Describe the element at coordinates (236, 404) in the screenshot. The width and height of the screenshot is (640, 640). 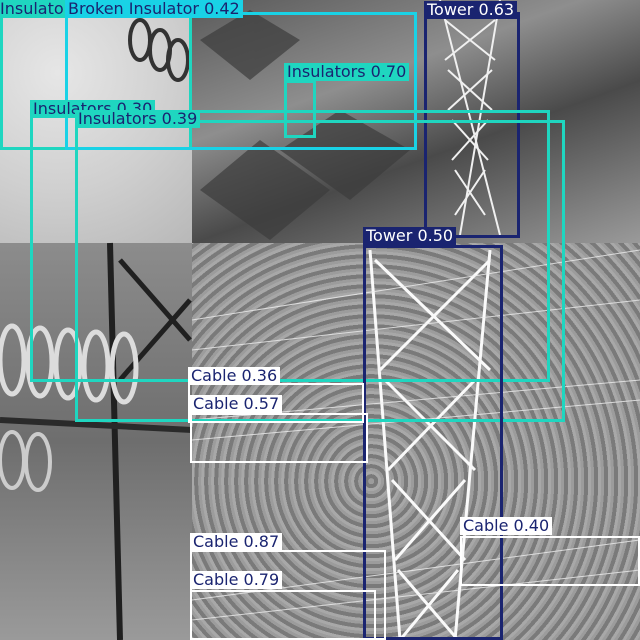
I see `detection-label-cable: Cable 0.57` at that location.